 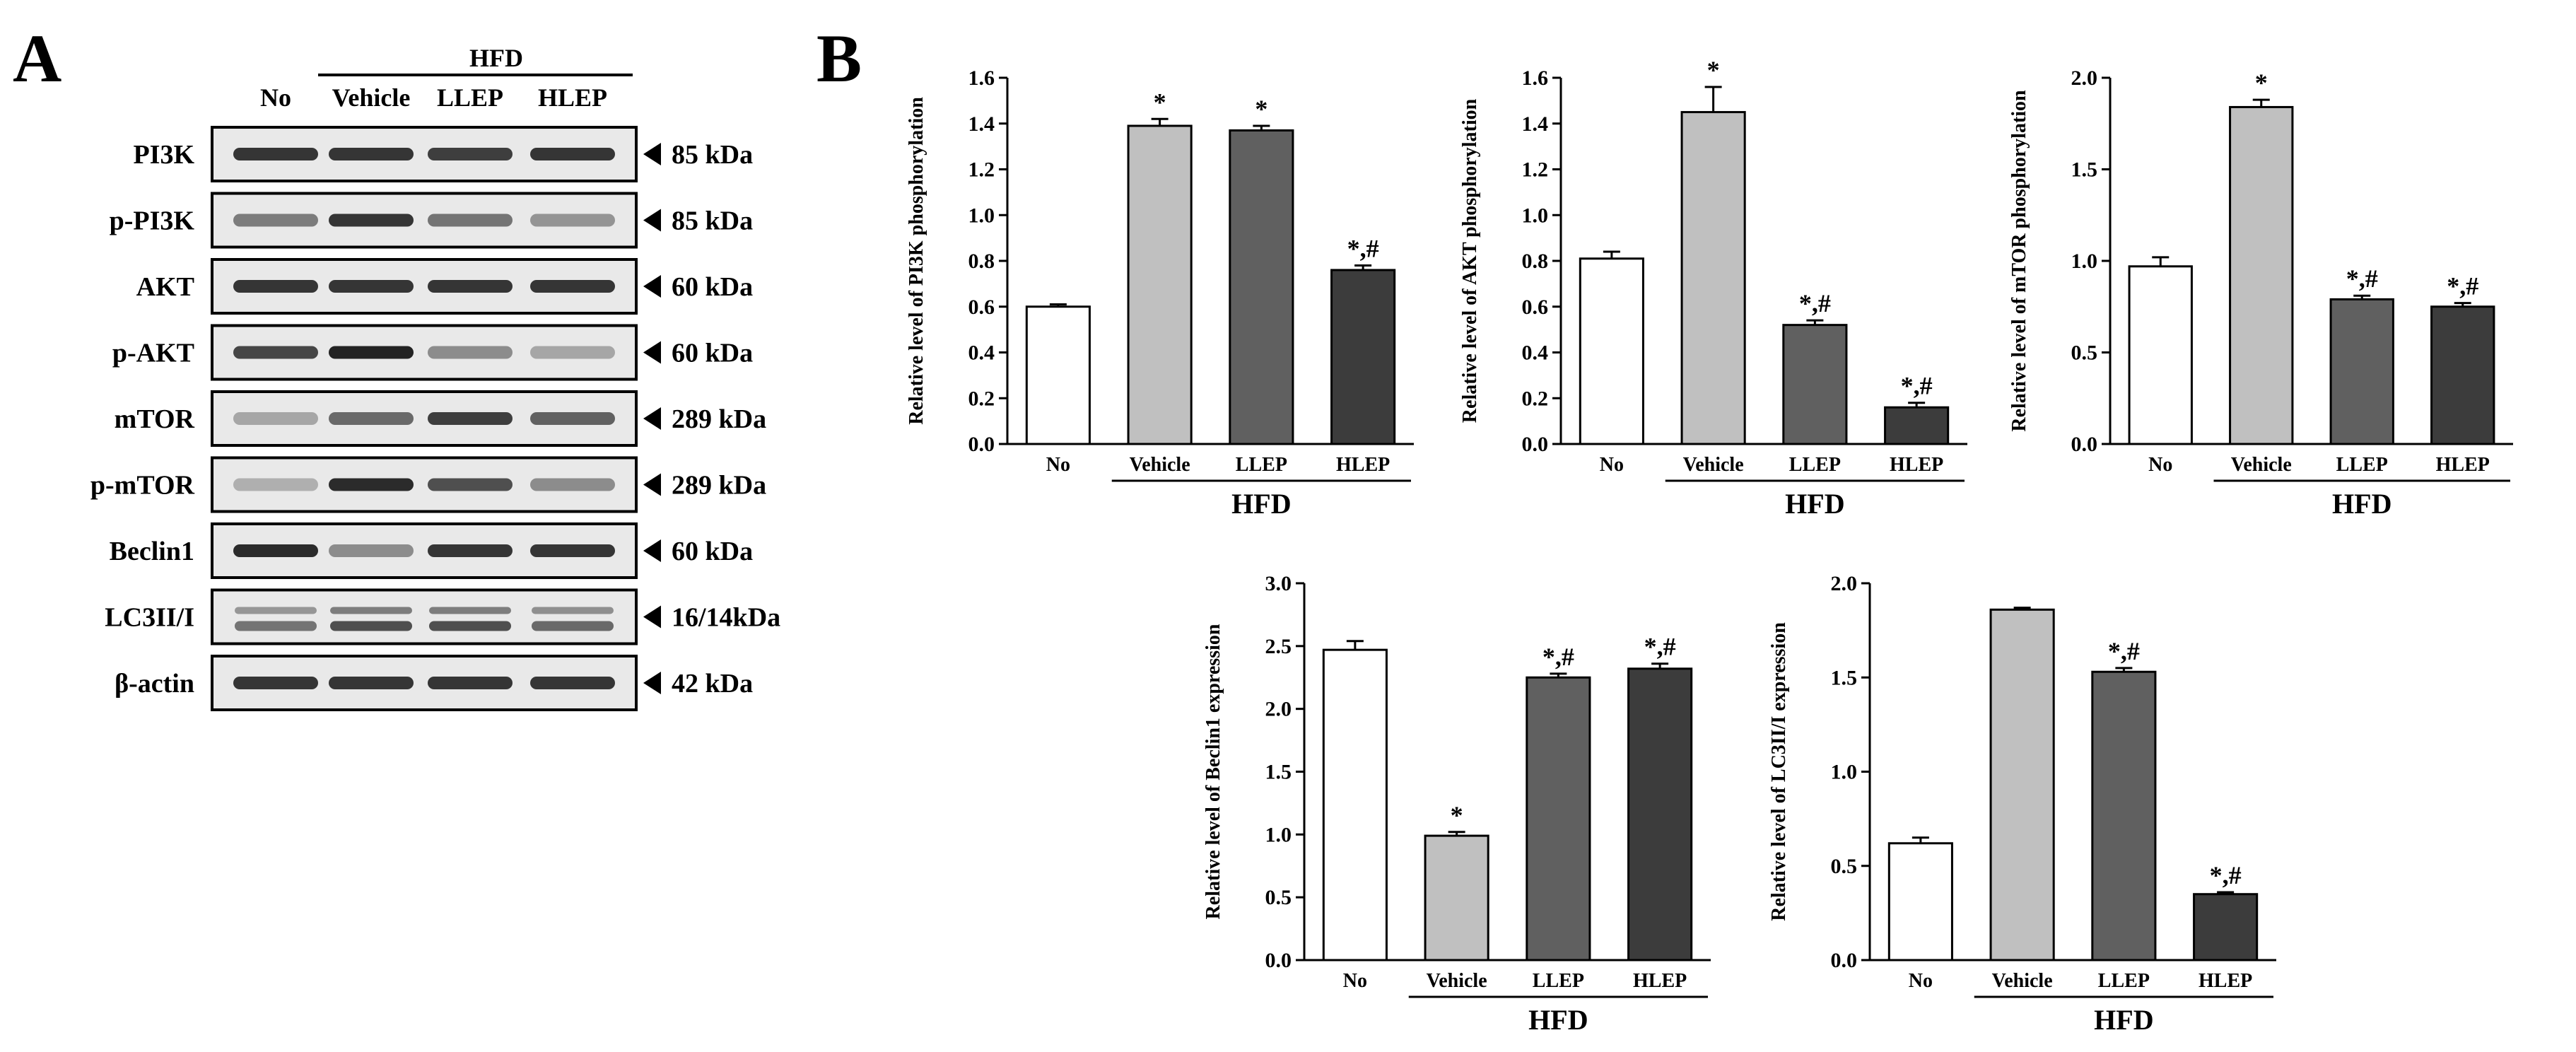 What do you see at coordinates (2019, 261) in the screenshot?
I see `y-axis-label: Relative level of mTOR phosphorylation` at bounding box center [2019, 261].